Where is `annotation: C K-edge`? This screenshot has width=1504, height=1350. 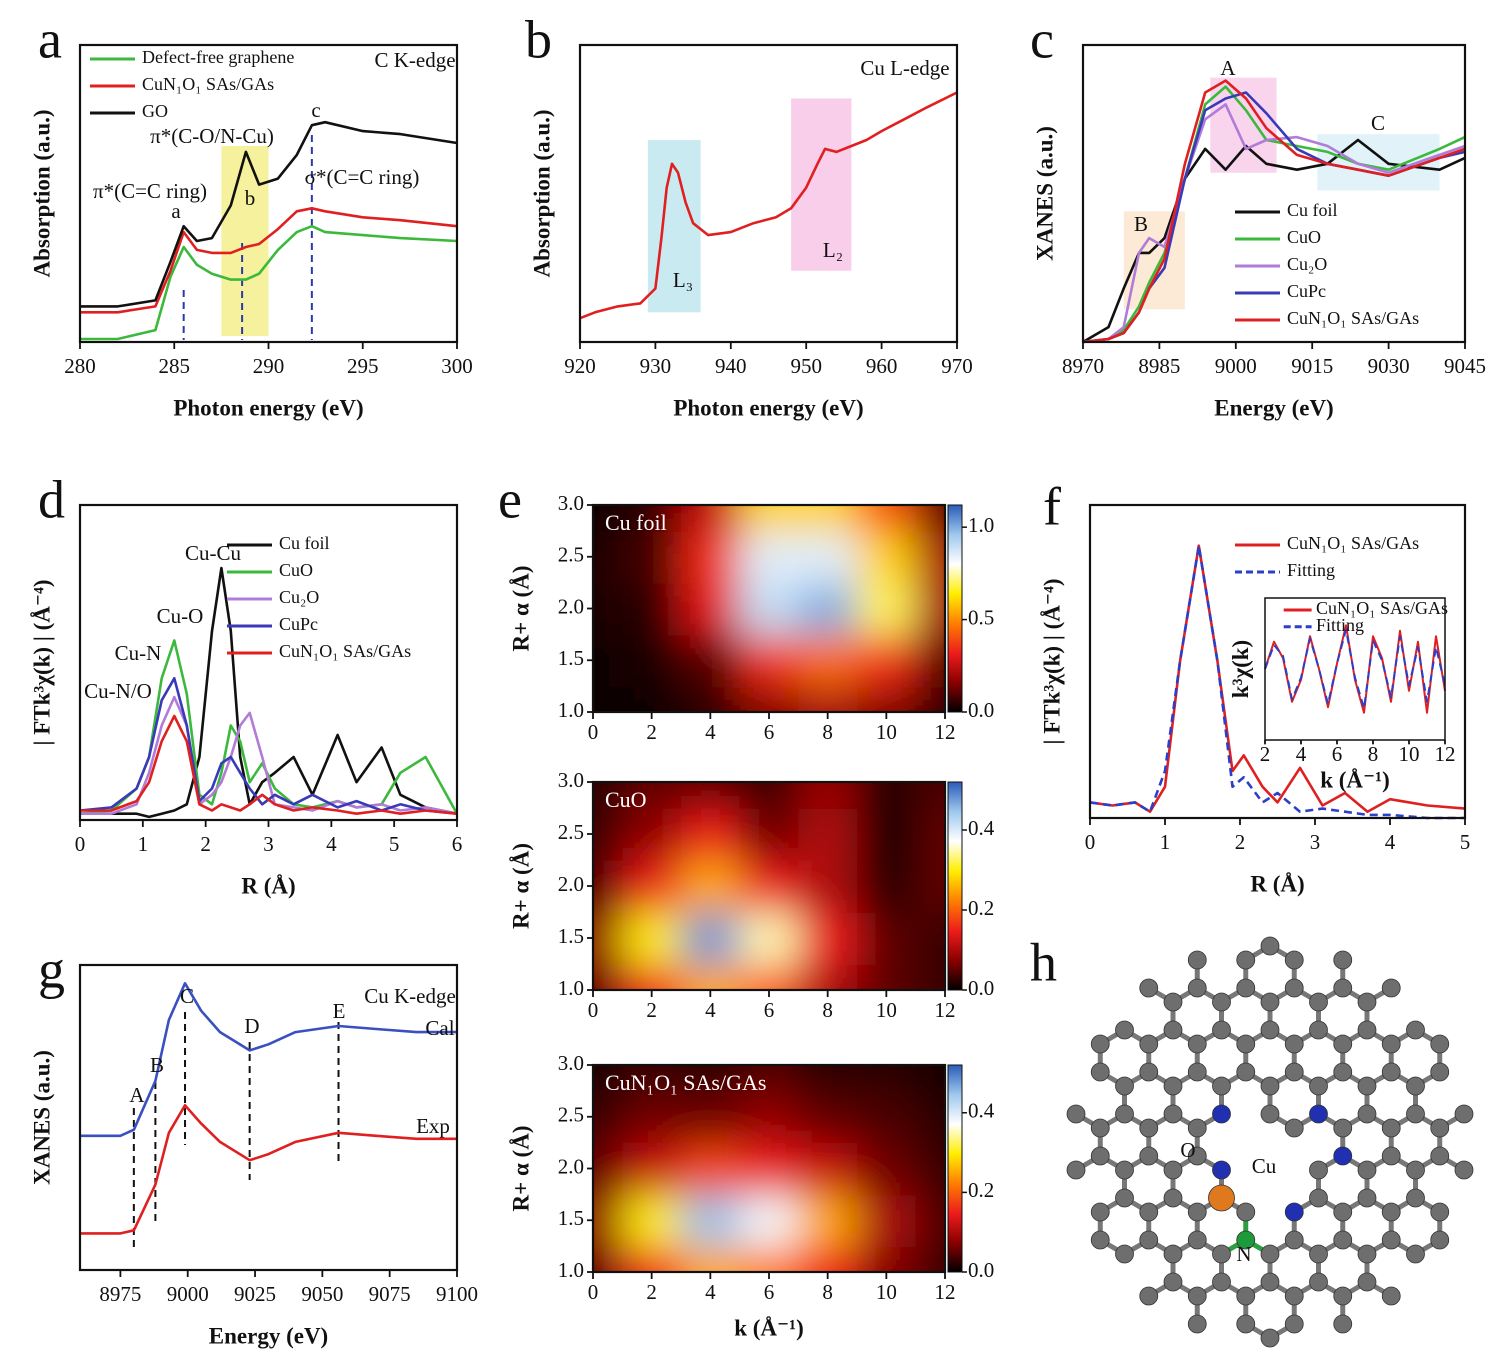
annotation: C K-edge is located at coordinates (414, 60).